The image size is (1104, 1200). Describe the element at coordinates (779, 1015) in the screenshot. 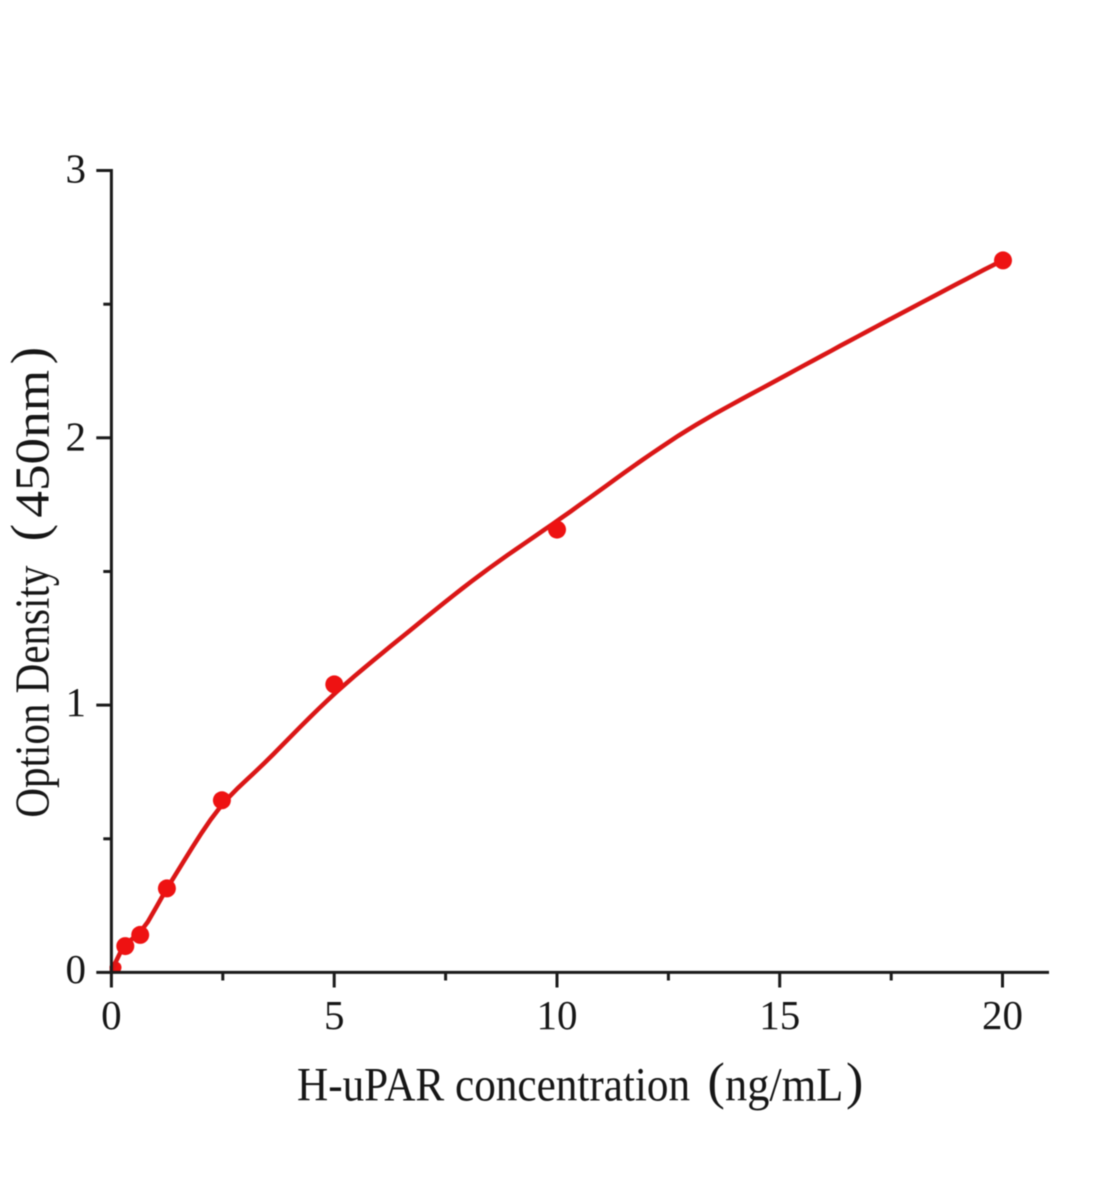

I see `svg-text: 15` at that location.